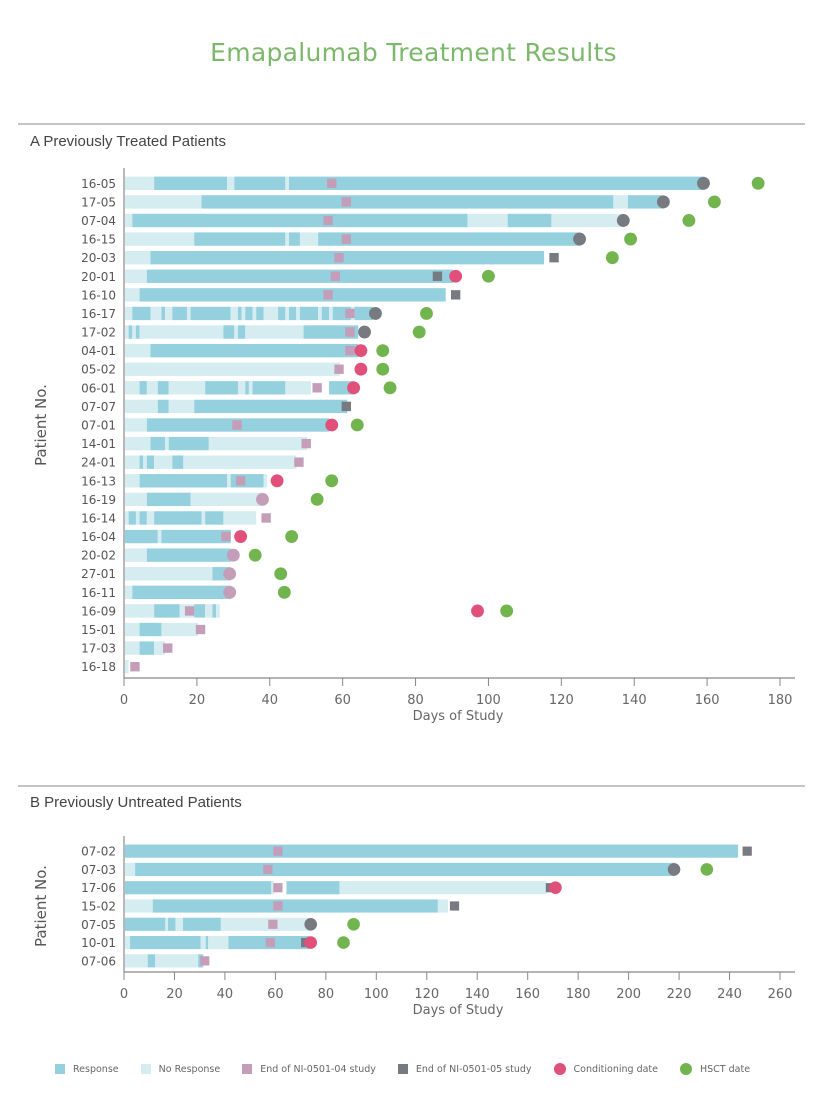  I want to click on legend-item-conditioning: Conditioning date, so click(605, 1069).